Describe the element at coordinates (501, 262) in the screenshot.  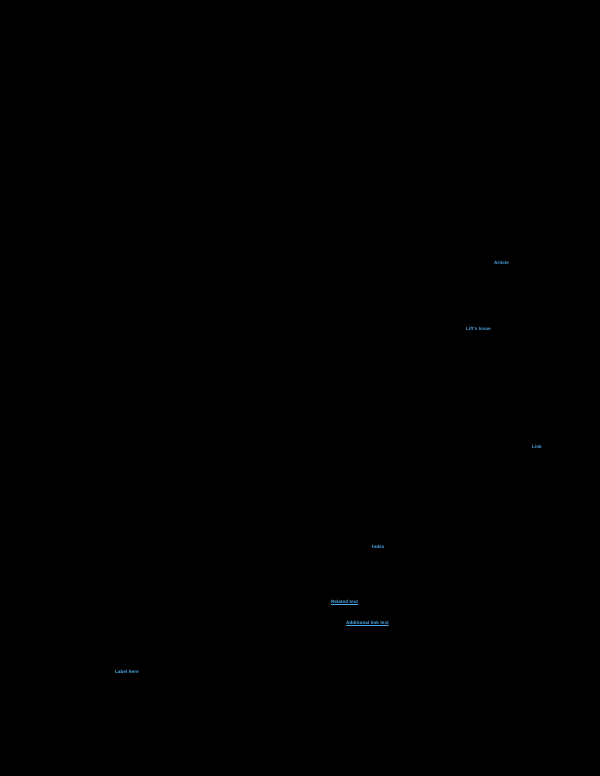
I see `text-fragment-1: Article` at that location.